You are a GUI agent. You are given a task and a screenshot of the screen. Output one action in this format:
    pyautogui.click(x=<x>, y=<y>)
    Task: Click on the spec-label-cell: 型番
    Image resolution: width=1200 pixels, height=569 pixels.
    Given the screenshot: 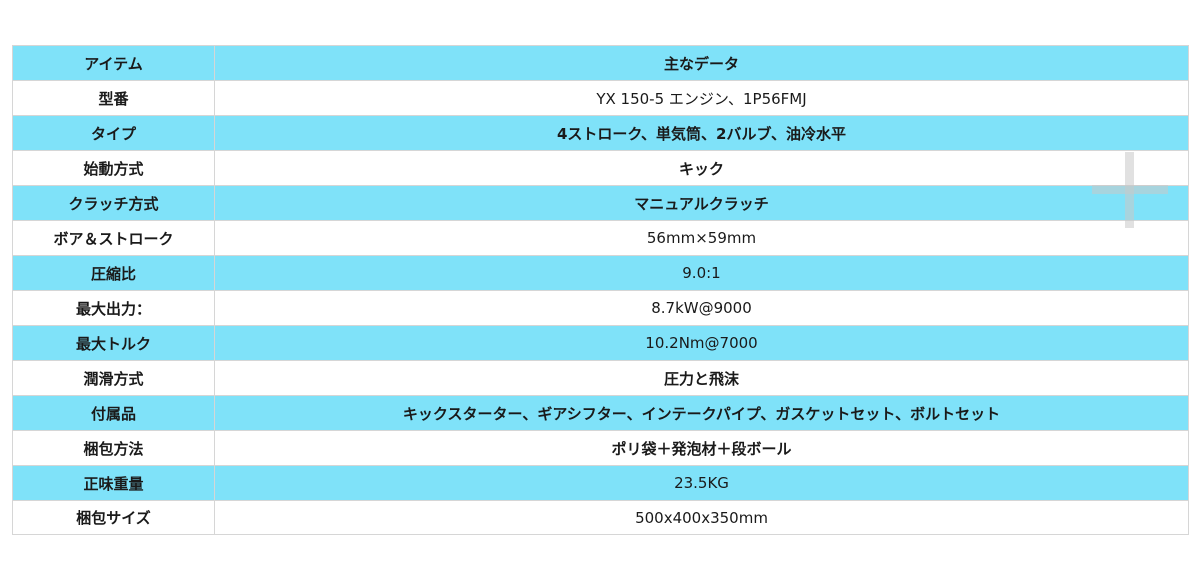 What is the action you would take?
    pyautogui.click(x=113, y=98)
    